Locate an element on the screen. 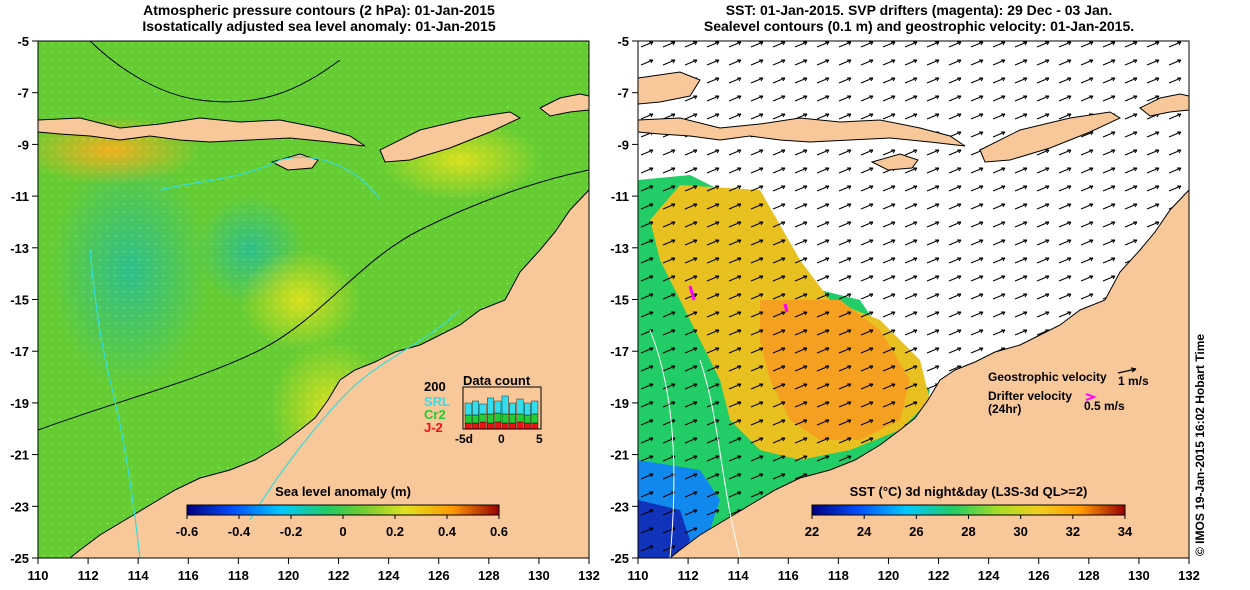  colorbar-tick-label: 22 is located at coordinates (812, 531).